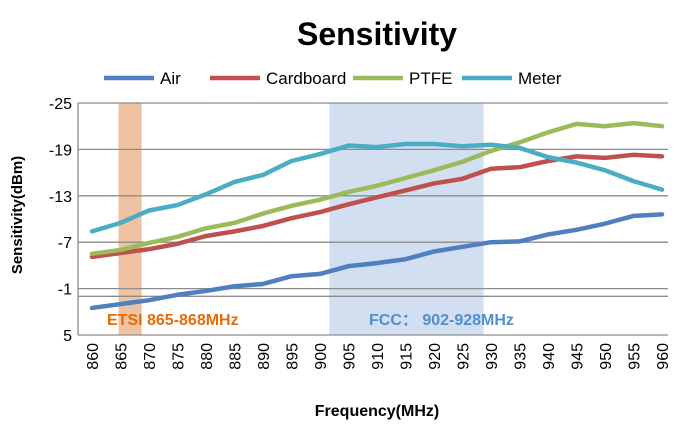  I want to click on x-tick-label: 865, so click(122, 356).